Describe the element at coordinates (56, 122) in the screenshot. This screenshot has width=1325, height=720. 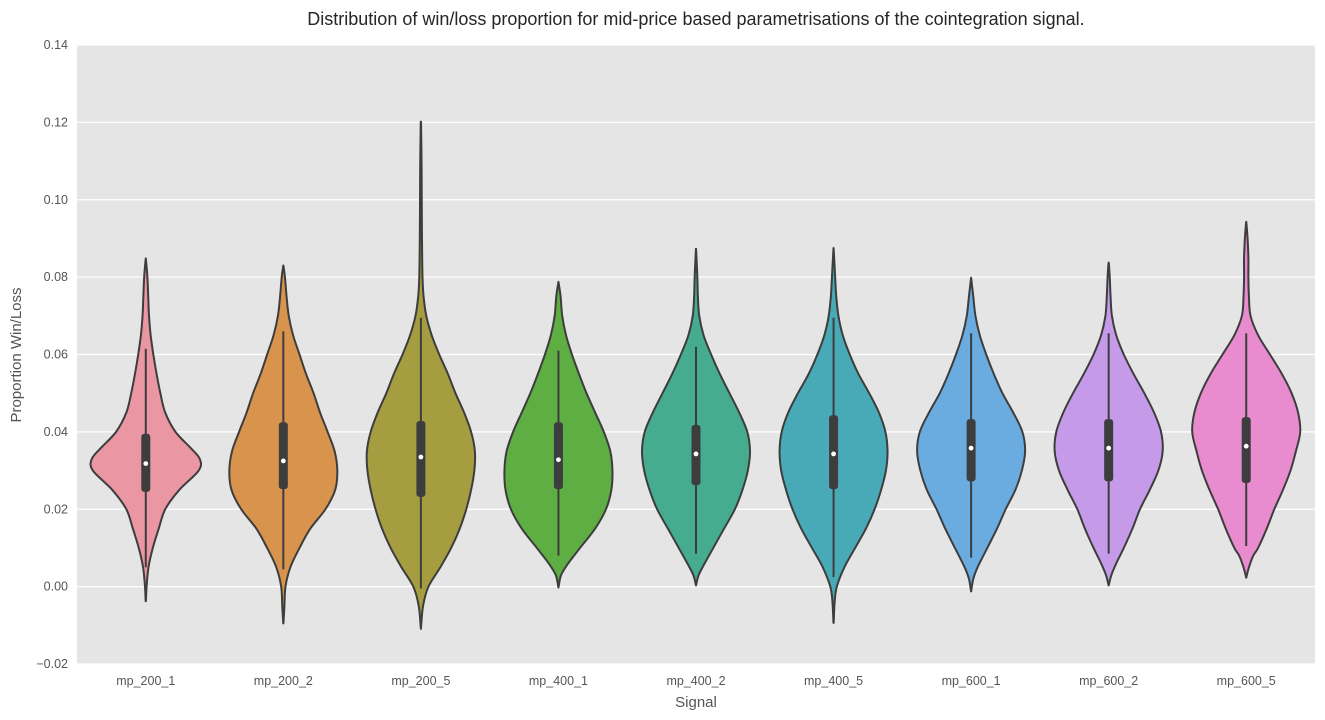
I see `y-tick-label: 0.12` at that location.